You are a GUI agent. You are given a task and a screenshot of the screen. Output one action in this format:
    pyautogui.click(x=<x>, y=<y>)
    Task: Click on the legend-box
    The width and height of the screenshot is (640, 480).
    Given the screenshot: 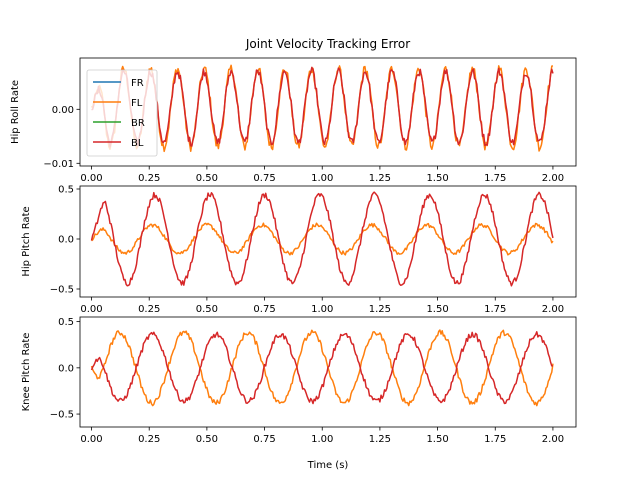 What is the action you would take?
    pyautogui.click(x=122, y=113)
    